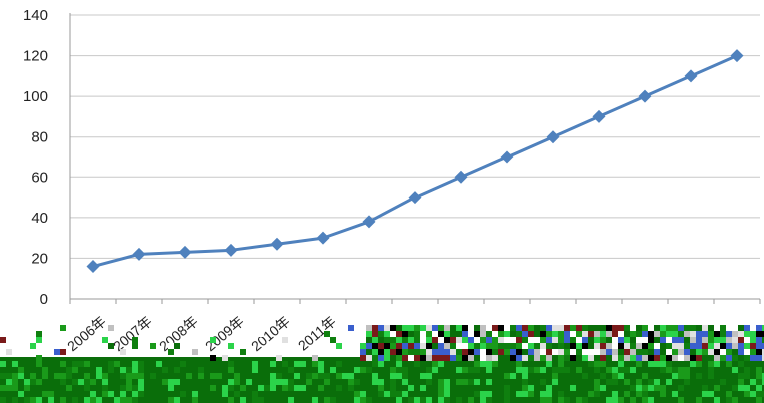 The image size is (764, 403). What do you see at coordinates (39, 218) in the screenshot?
I see `y-tick-label: 40` at bounding box center [39, 218].